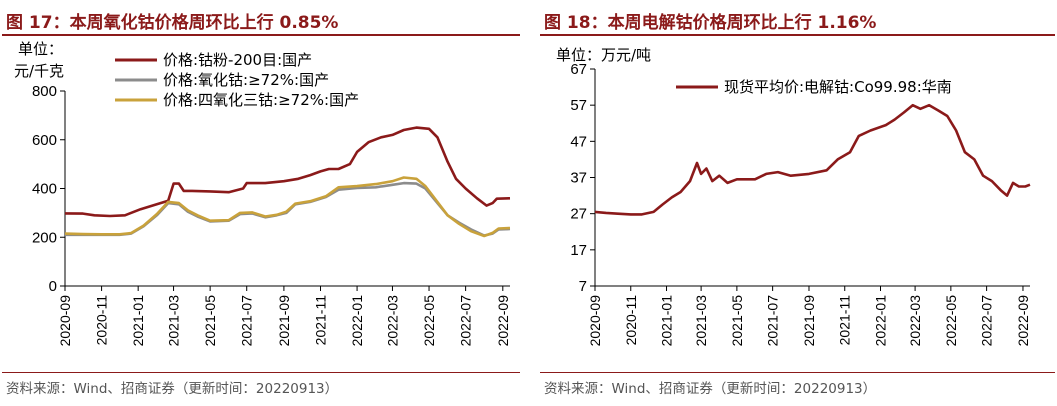 The width and height of the screenshot is (1057, 406). What do you see at coordinates (578, 214) in the screenshot?
I see `y-tick-label: 27` at bounding box center [578, 214].